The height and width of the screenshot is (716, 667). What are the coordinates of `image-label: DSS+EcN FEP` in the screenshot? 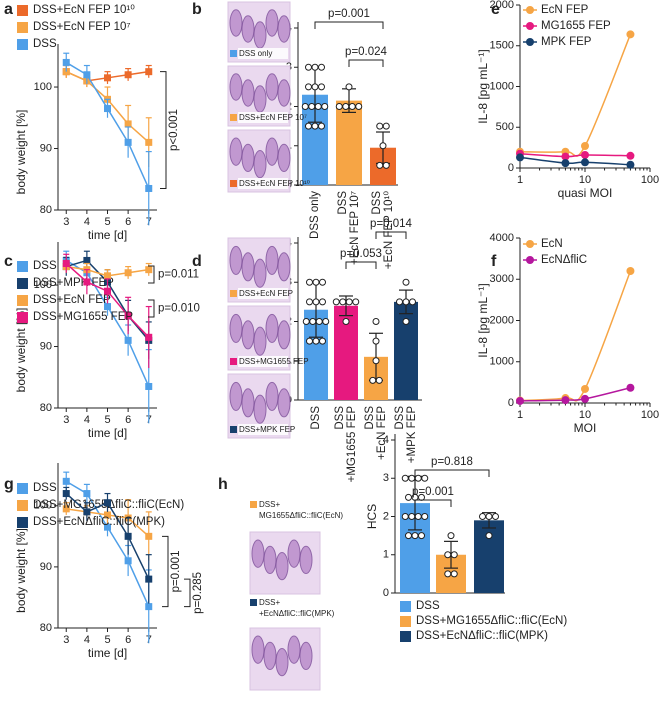 It's located at (266, 293).